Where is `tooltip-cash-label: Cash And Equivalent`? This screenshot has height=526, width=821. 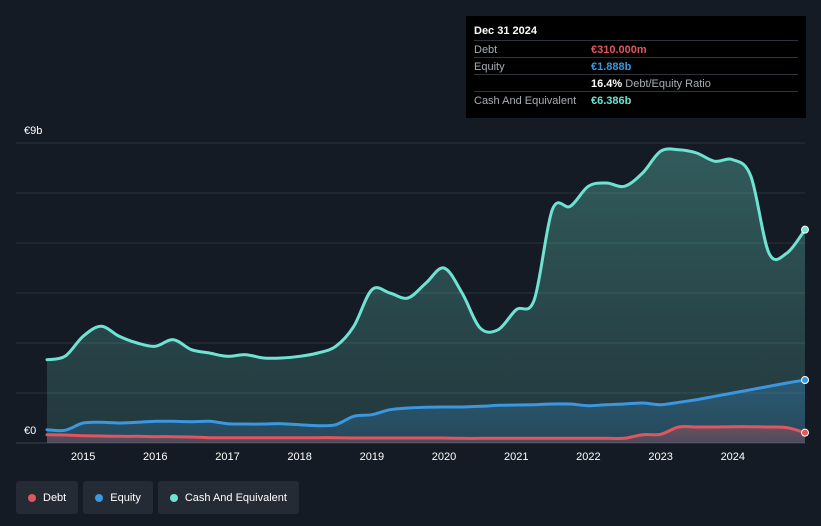 tooltip-cash-label: Cash And Equivalent is located at coordinates (525, 101).